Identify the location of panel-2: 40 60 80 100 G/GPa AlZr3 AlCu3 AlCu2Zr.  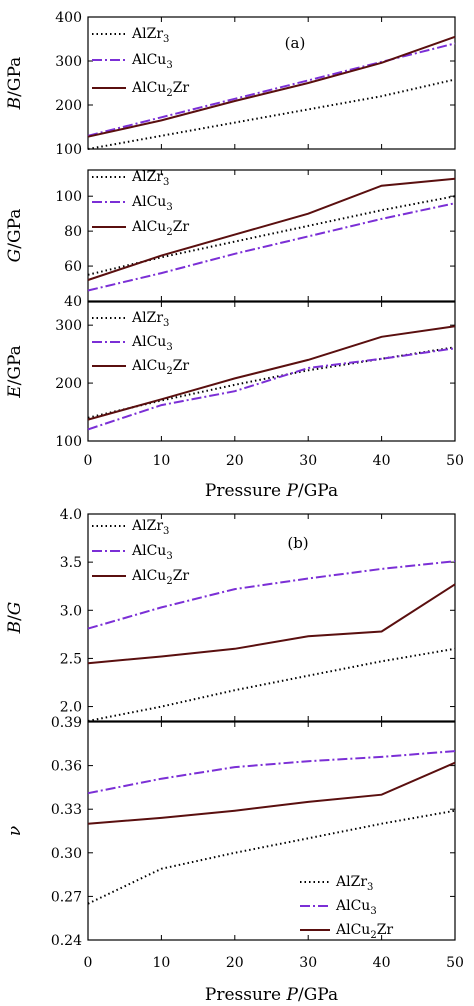
(230, 239).